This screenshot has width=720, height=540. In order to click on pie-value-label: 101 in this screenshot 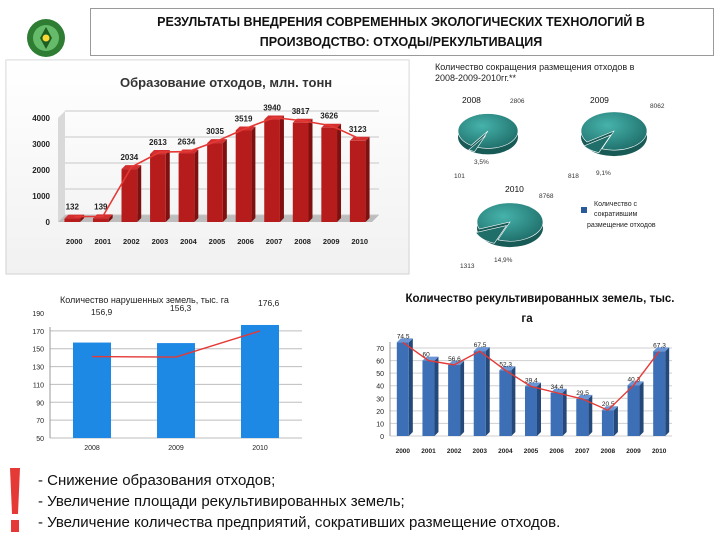, I will do `click(459, 176)`.